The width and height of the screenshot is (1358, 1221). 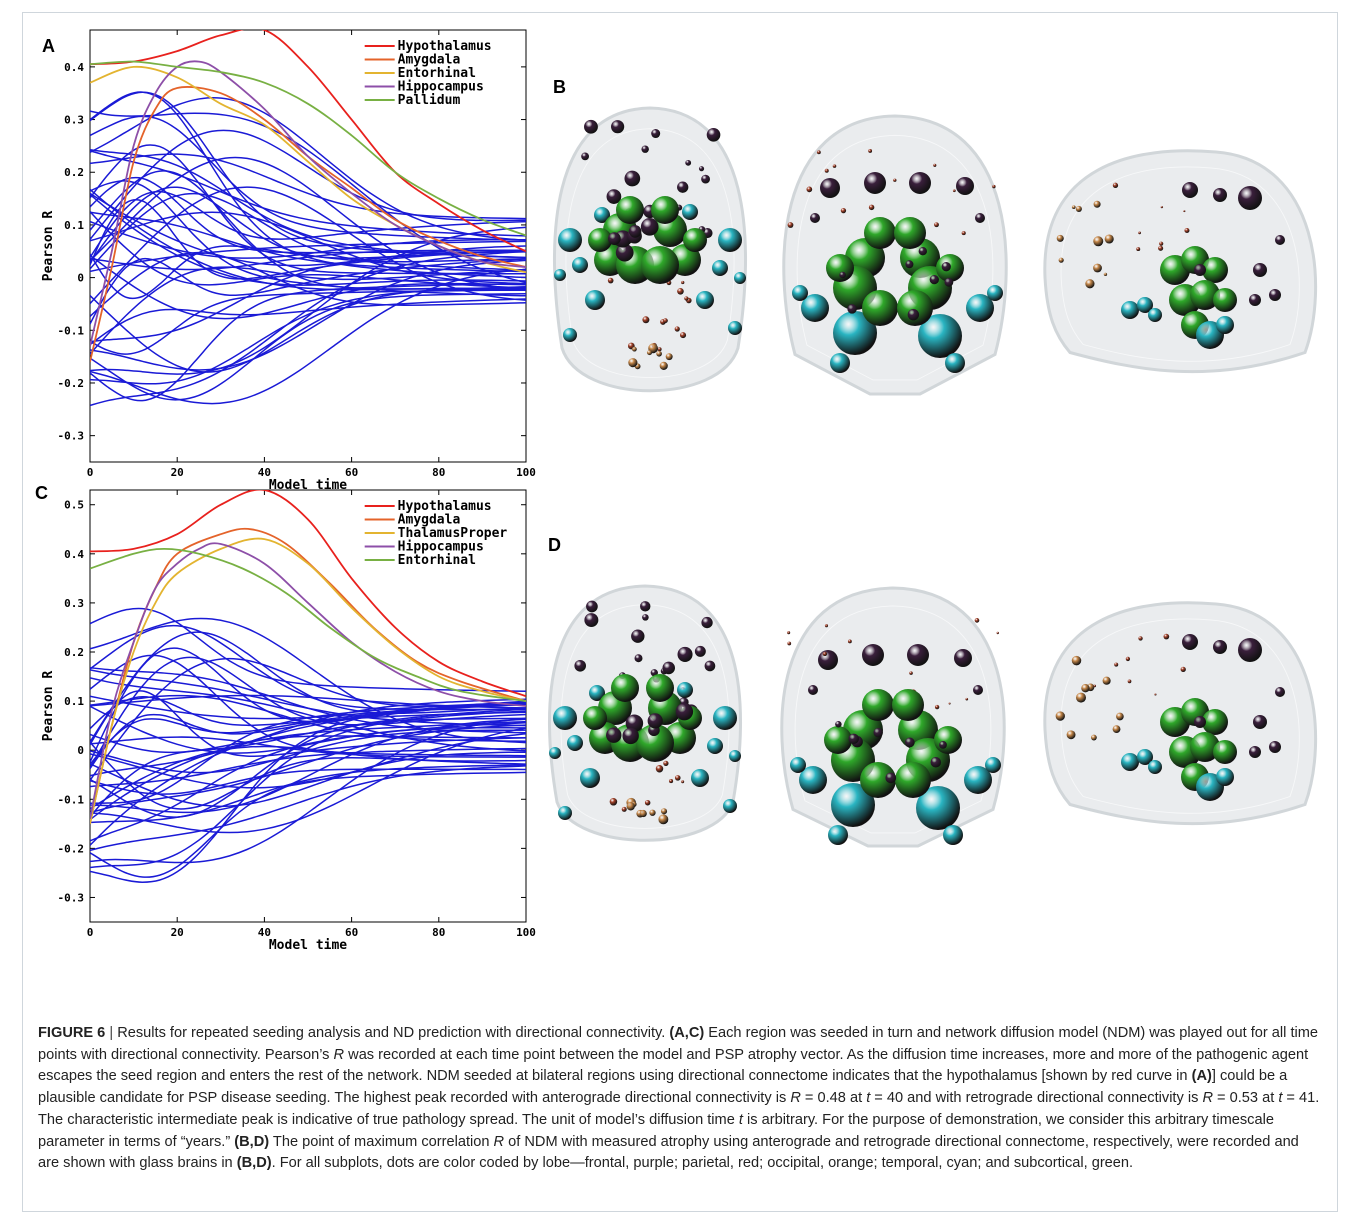 I want to click on caption-ref: (A,C), so click(x=687, y=1033).